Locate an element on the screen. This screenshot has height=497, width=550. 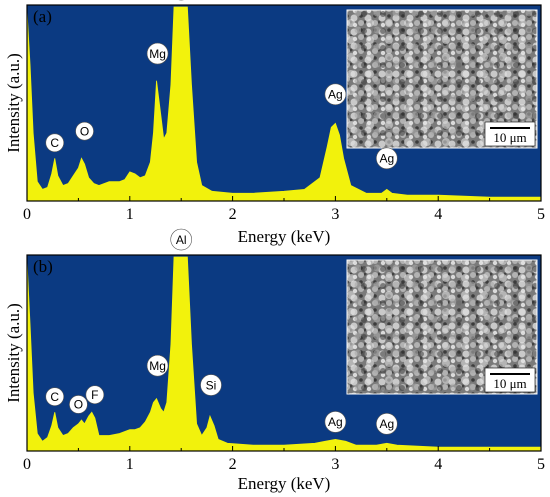
peak-label-f: F is located at coordinates (95, 395).